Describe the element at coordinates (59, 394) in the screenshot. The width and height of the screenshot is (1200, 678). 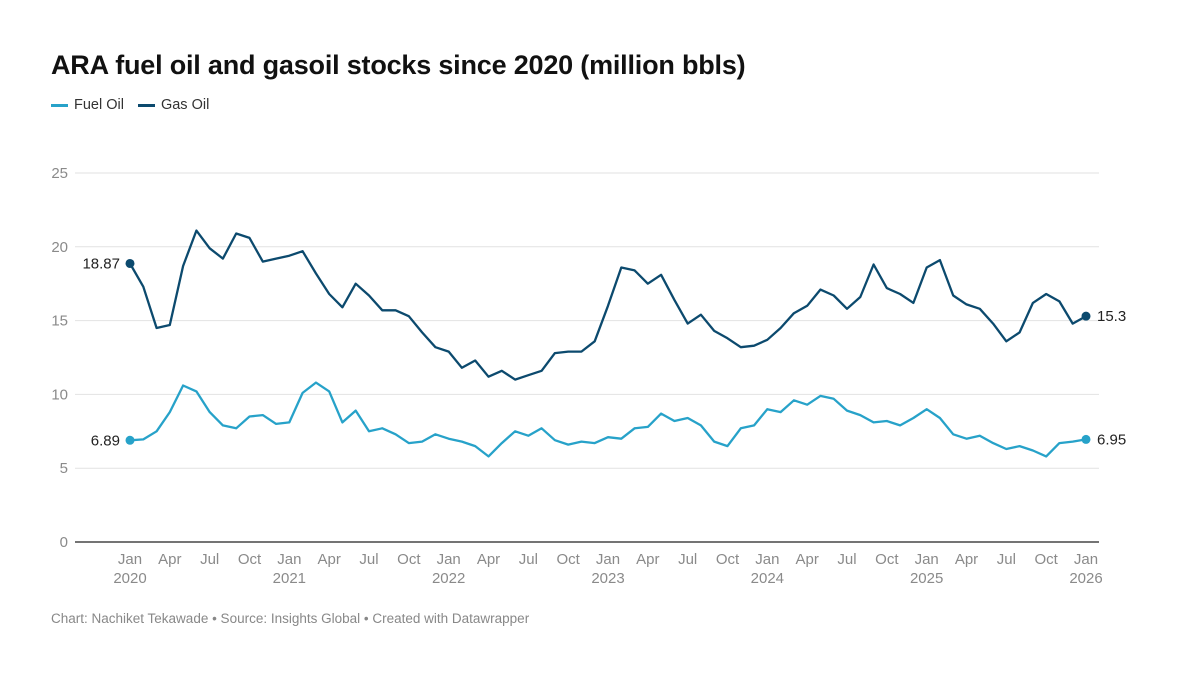
I see `y-tick-label: 10` at that location.